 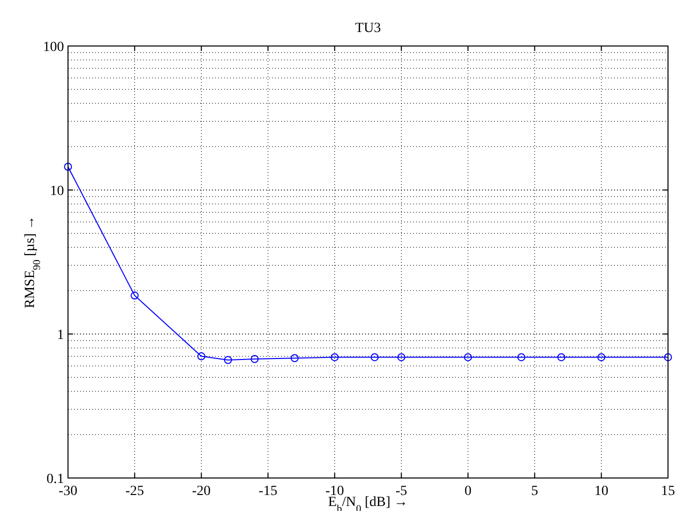 What do you see at coordinates (55, 479) in the screenshot?
I see `y-tick-label: 0.1` at bounding box center [55, 479].